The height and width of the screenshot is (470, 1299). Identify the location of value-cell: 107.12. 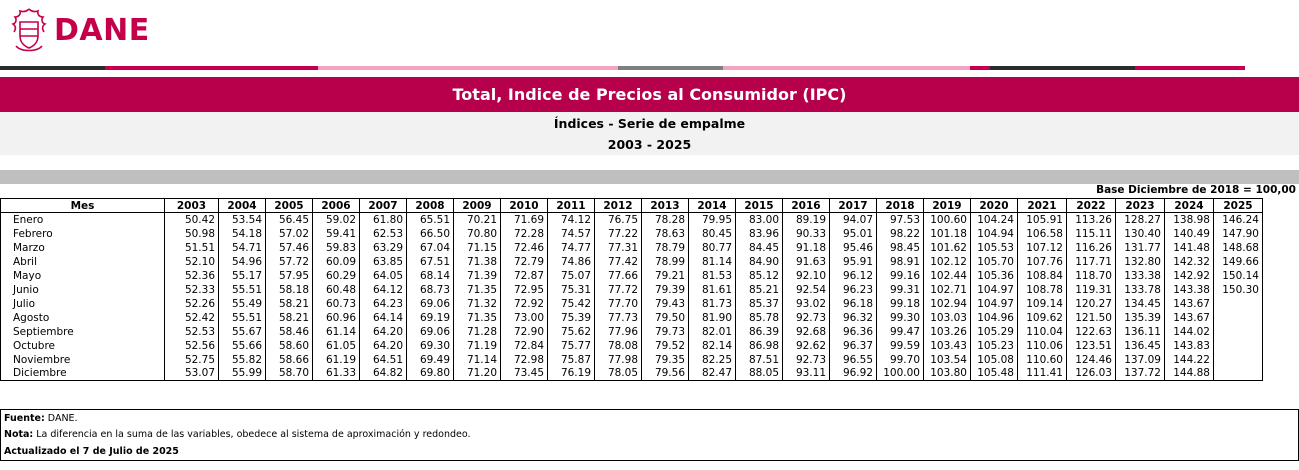
(1042, 247).